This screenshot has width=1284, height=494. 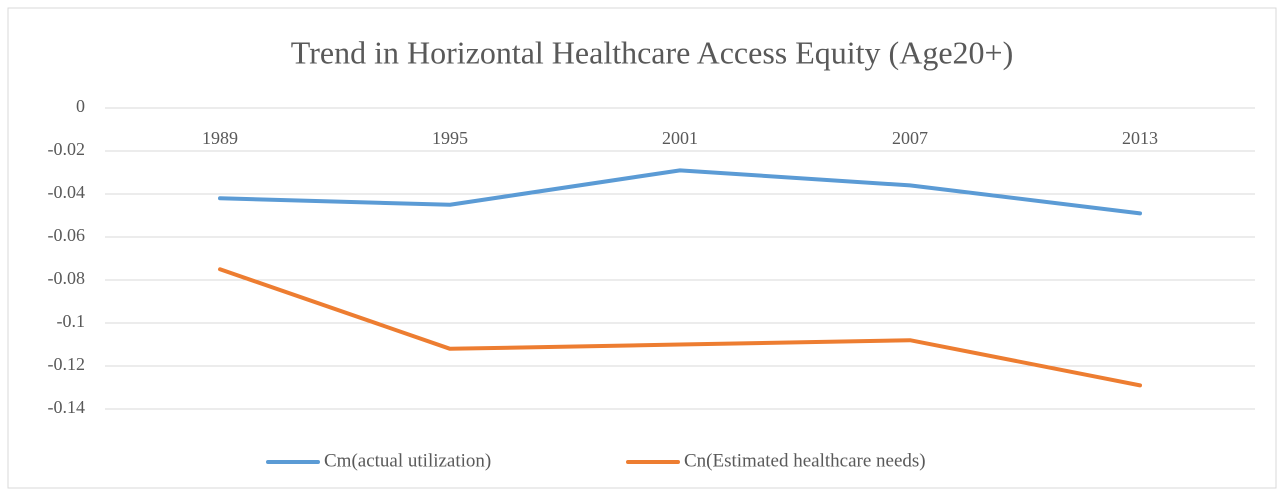 What do you see at coordinates (680, 192) in the screenshot?
I see `series-line` at bounding box center [680, 192].